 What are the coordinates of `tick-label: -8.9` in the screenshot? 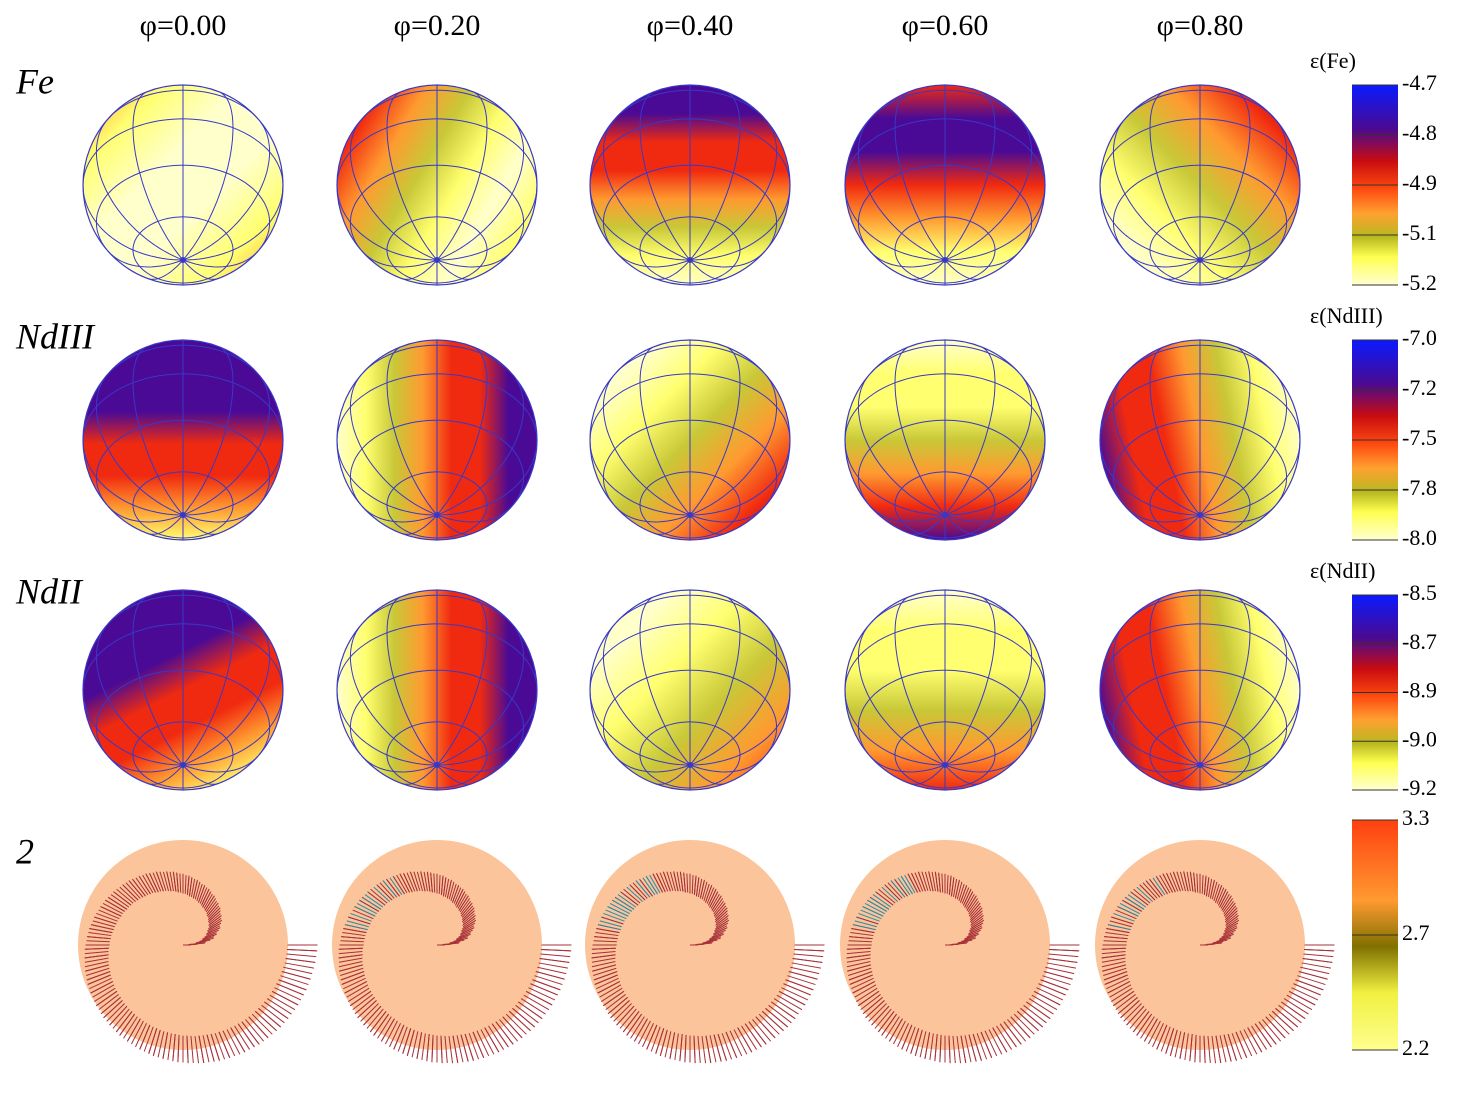 It's located at (1419, 690).